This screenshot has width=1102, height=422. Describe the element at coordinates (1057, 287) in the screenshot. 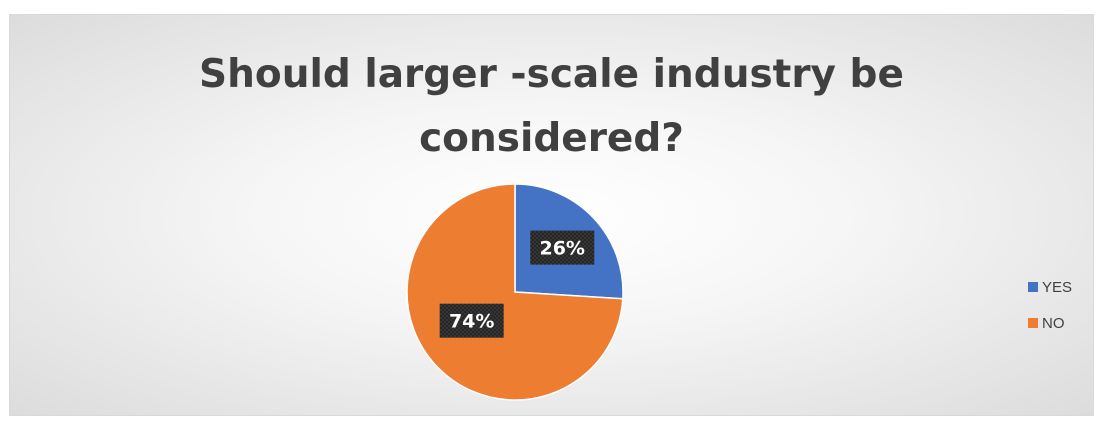

I see `legend-label-yes: YES` at that location.